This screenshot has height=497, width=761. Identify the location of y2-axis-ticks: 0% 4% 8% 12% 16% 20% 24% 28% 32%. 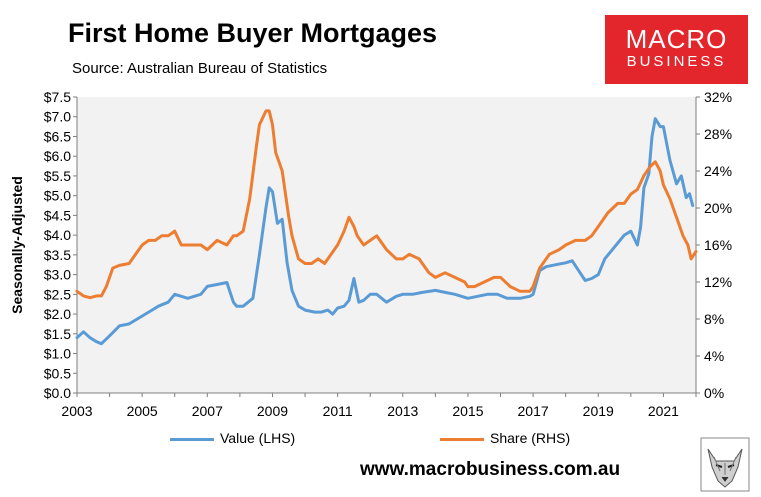
(714, 245).